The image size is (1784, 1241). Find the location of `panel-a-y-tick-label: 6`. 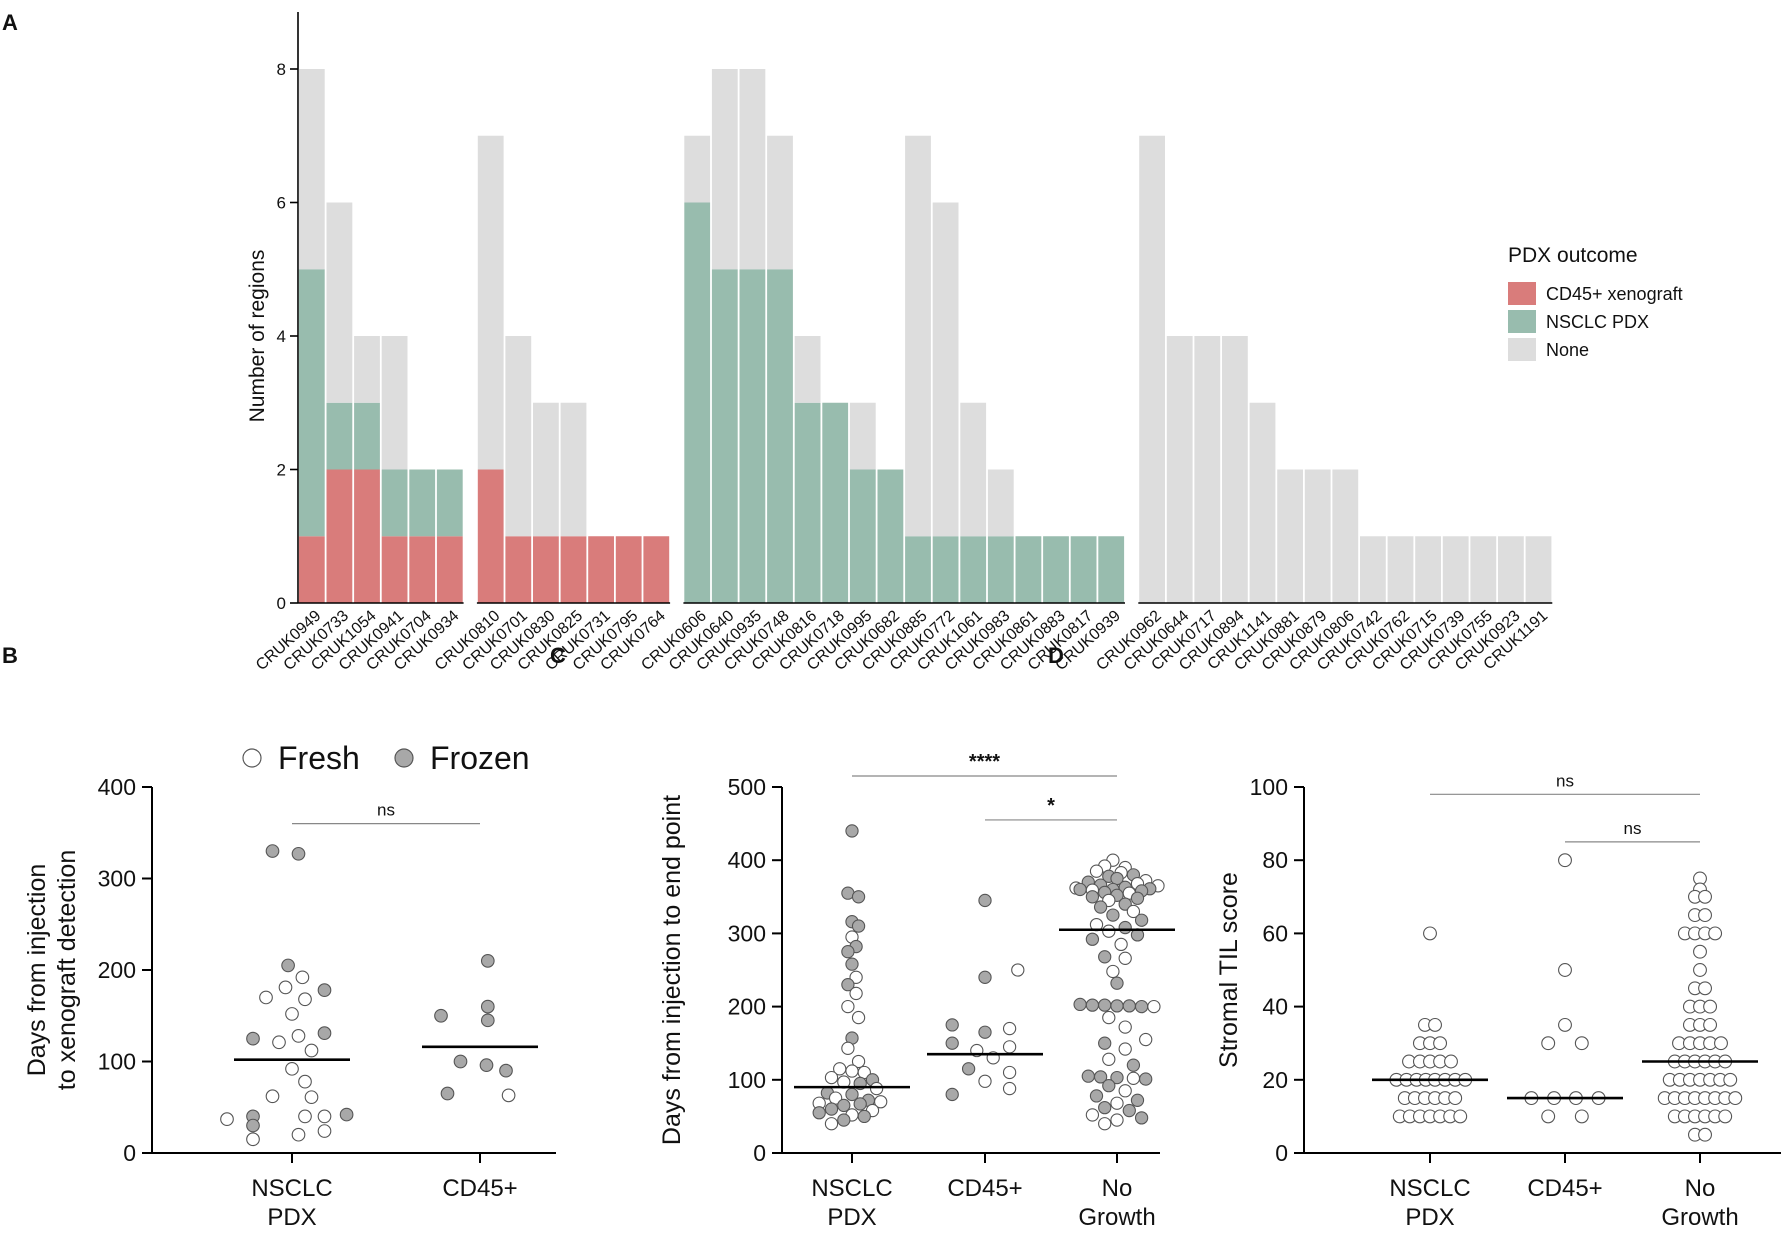

panel-a-y-tick-label: 6 is located at coordinates (281, 203).